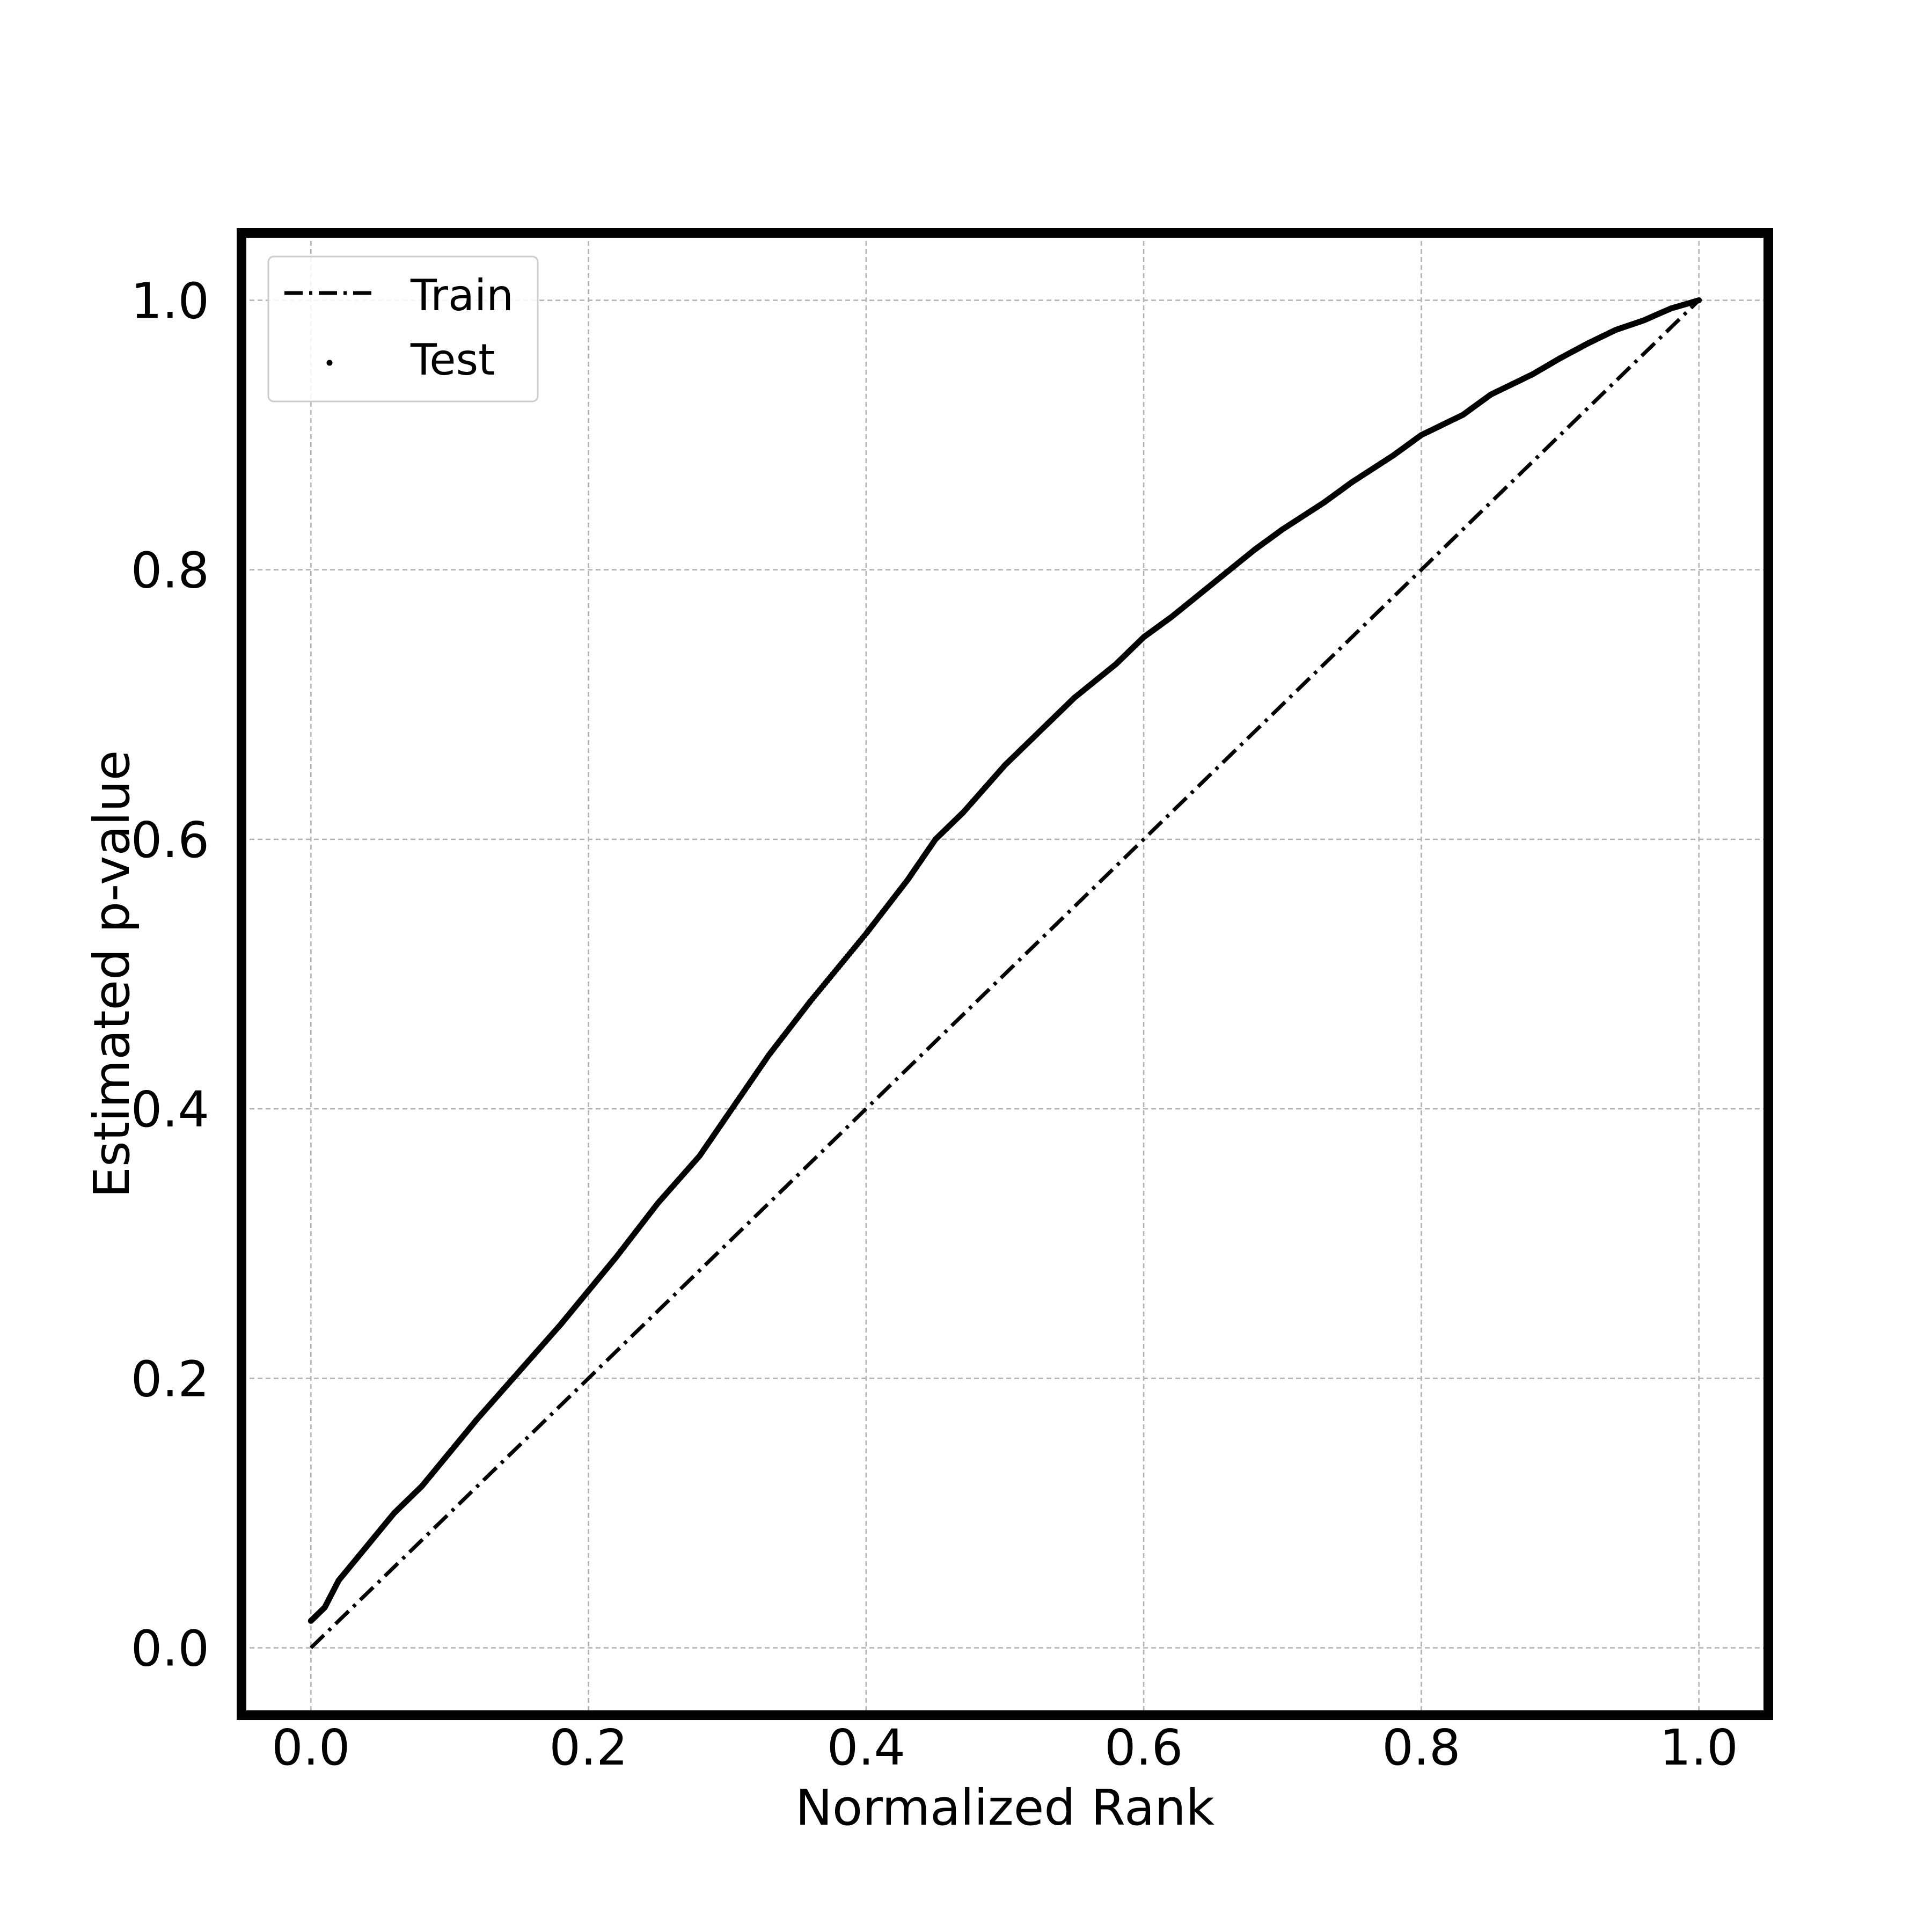  Describe the element at coordinates (112, 974) in the screenshot. I see `y-axis-label: Estimated p-value` at that location.